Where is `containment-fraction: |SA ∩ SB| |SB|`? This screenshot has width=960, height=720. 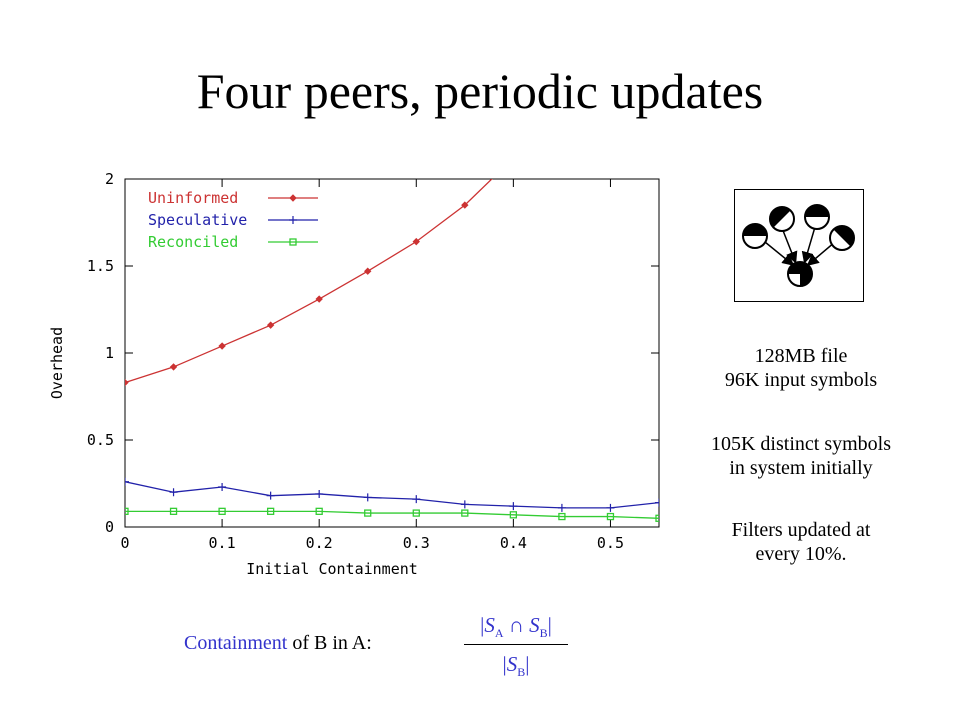
containment-fraction: |SA ∩ SB| |SB| is located at coordinates (516, 644).